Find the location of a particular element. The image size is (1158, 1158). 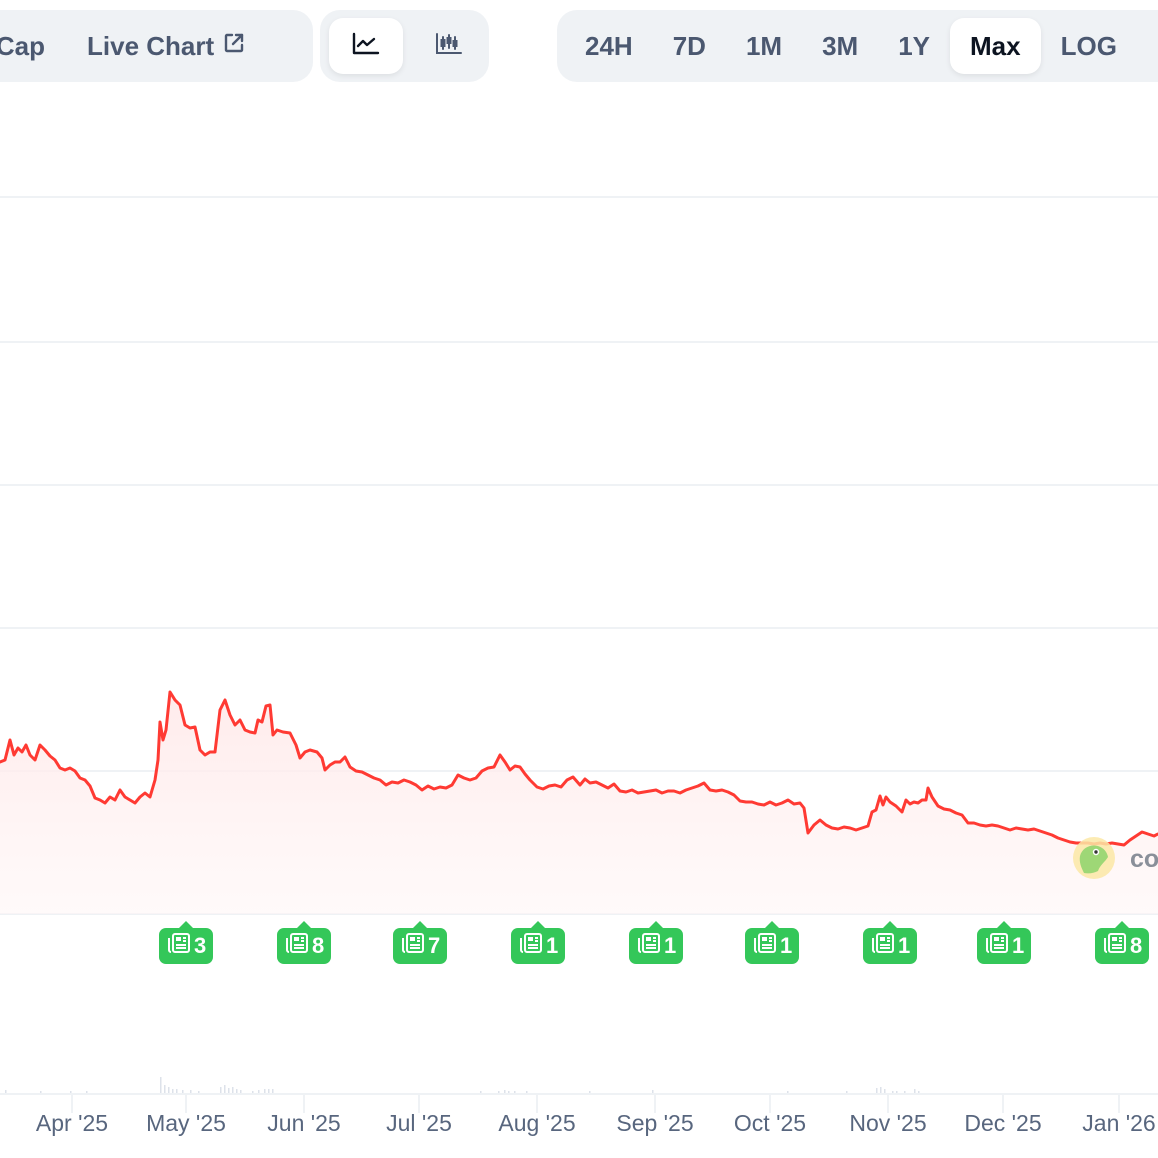

range-max-label: Max is located at coordinates (995, 45).